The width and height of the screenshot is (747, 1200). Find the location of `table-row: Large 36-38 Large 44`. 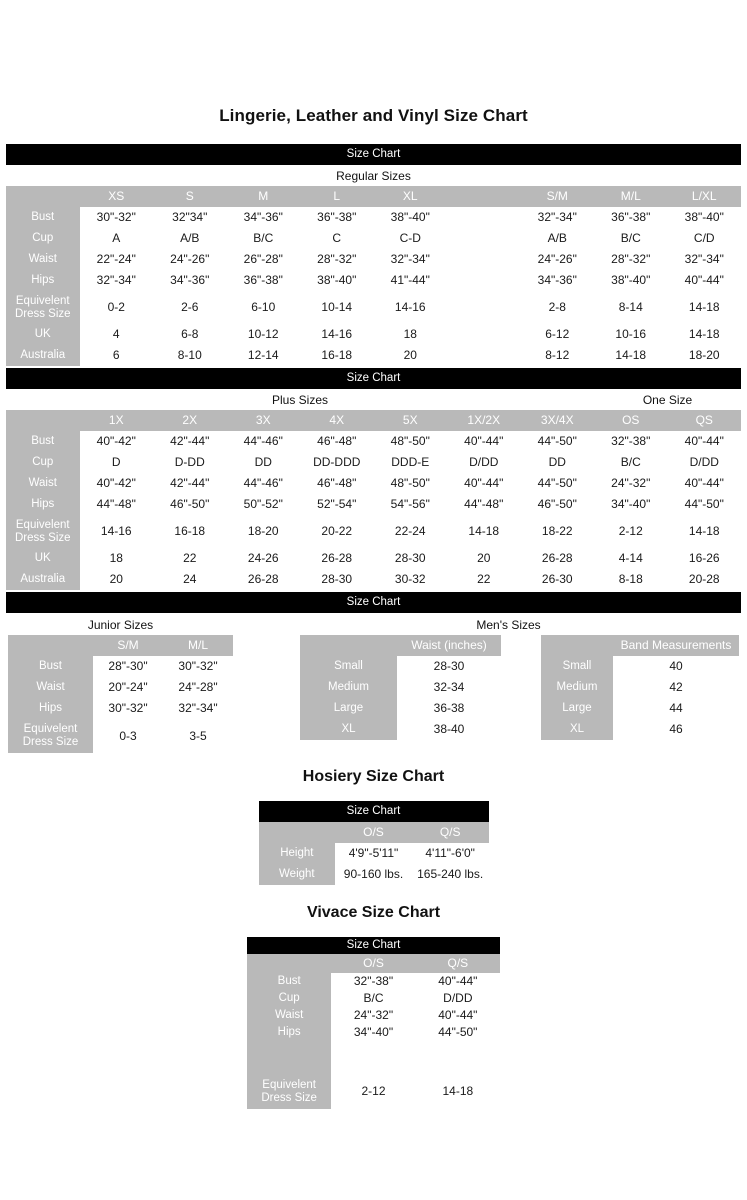

table-row: Large 36-38 Large 44 is located at coordinates (519, 708).